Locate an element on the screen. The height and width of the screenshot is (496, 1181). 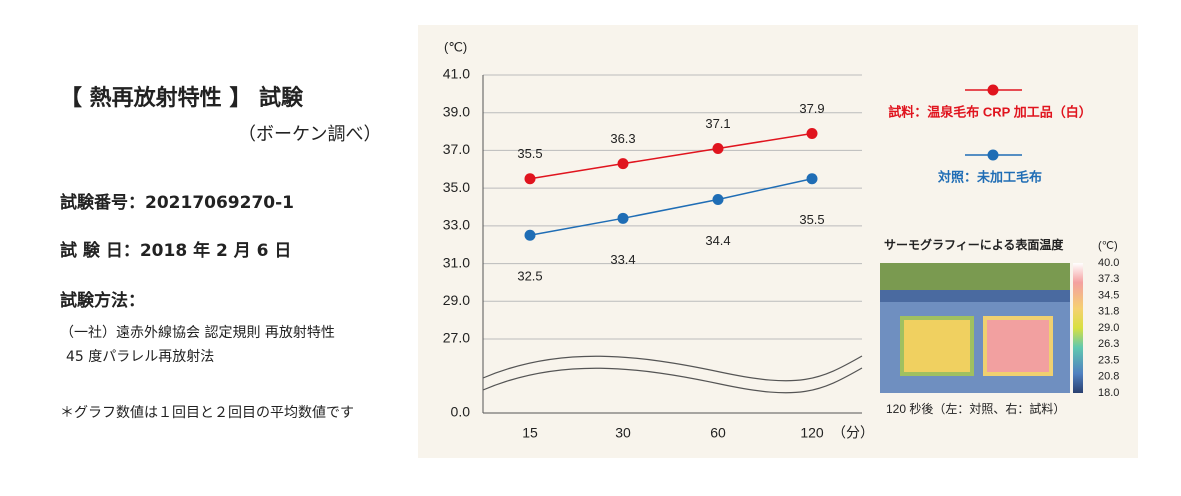
y-unit: (℃) is located at coordinates (455, 46).